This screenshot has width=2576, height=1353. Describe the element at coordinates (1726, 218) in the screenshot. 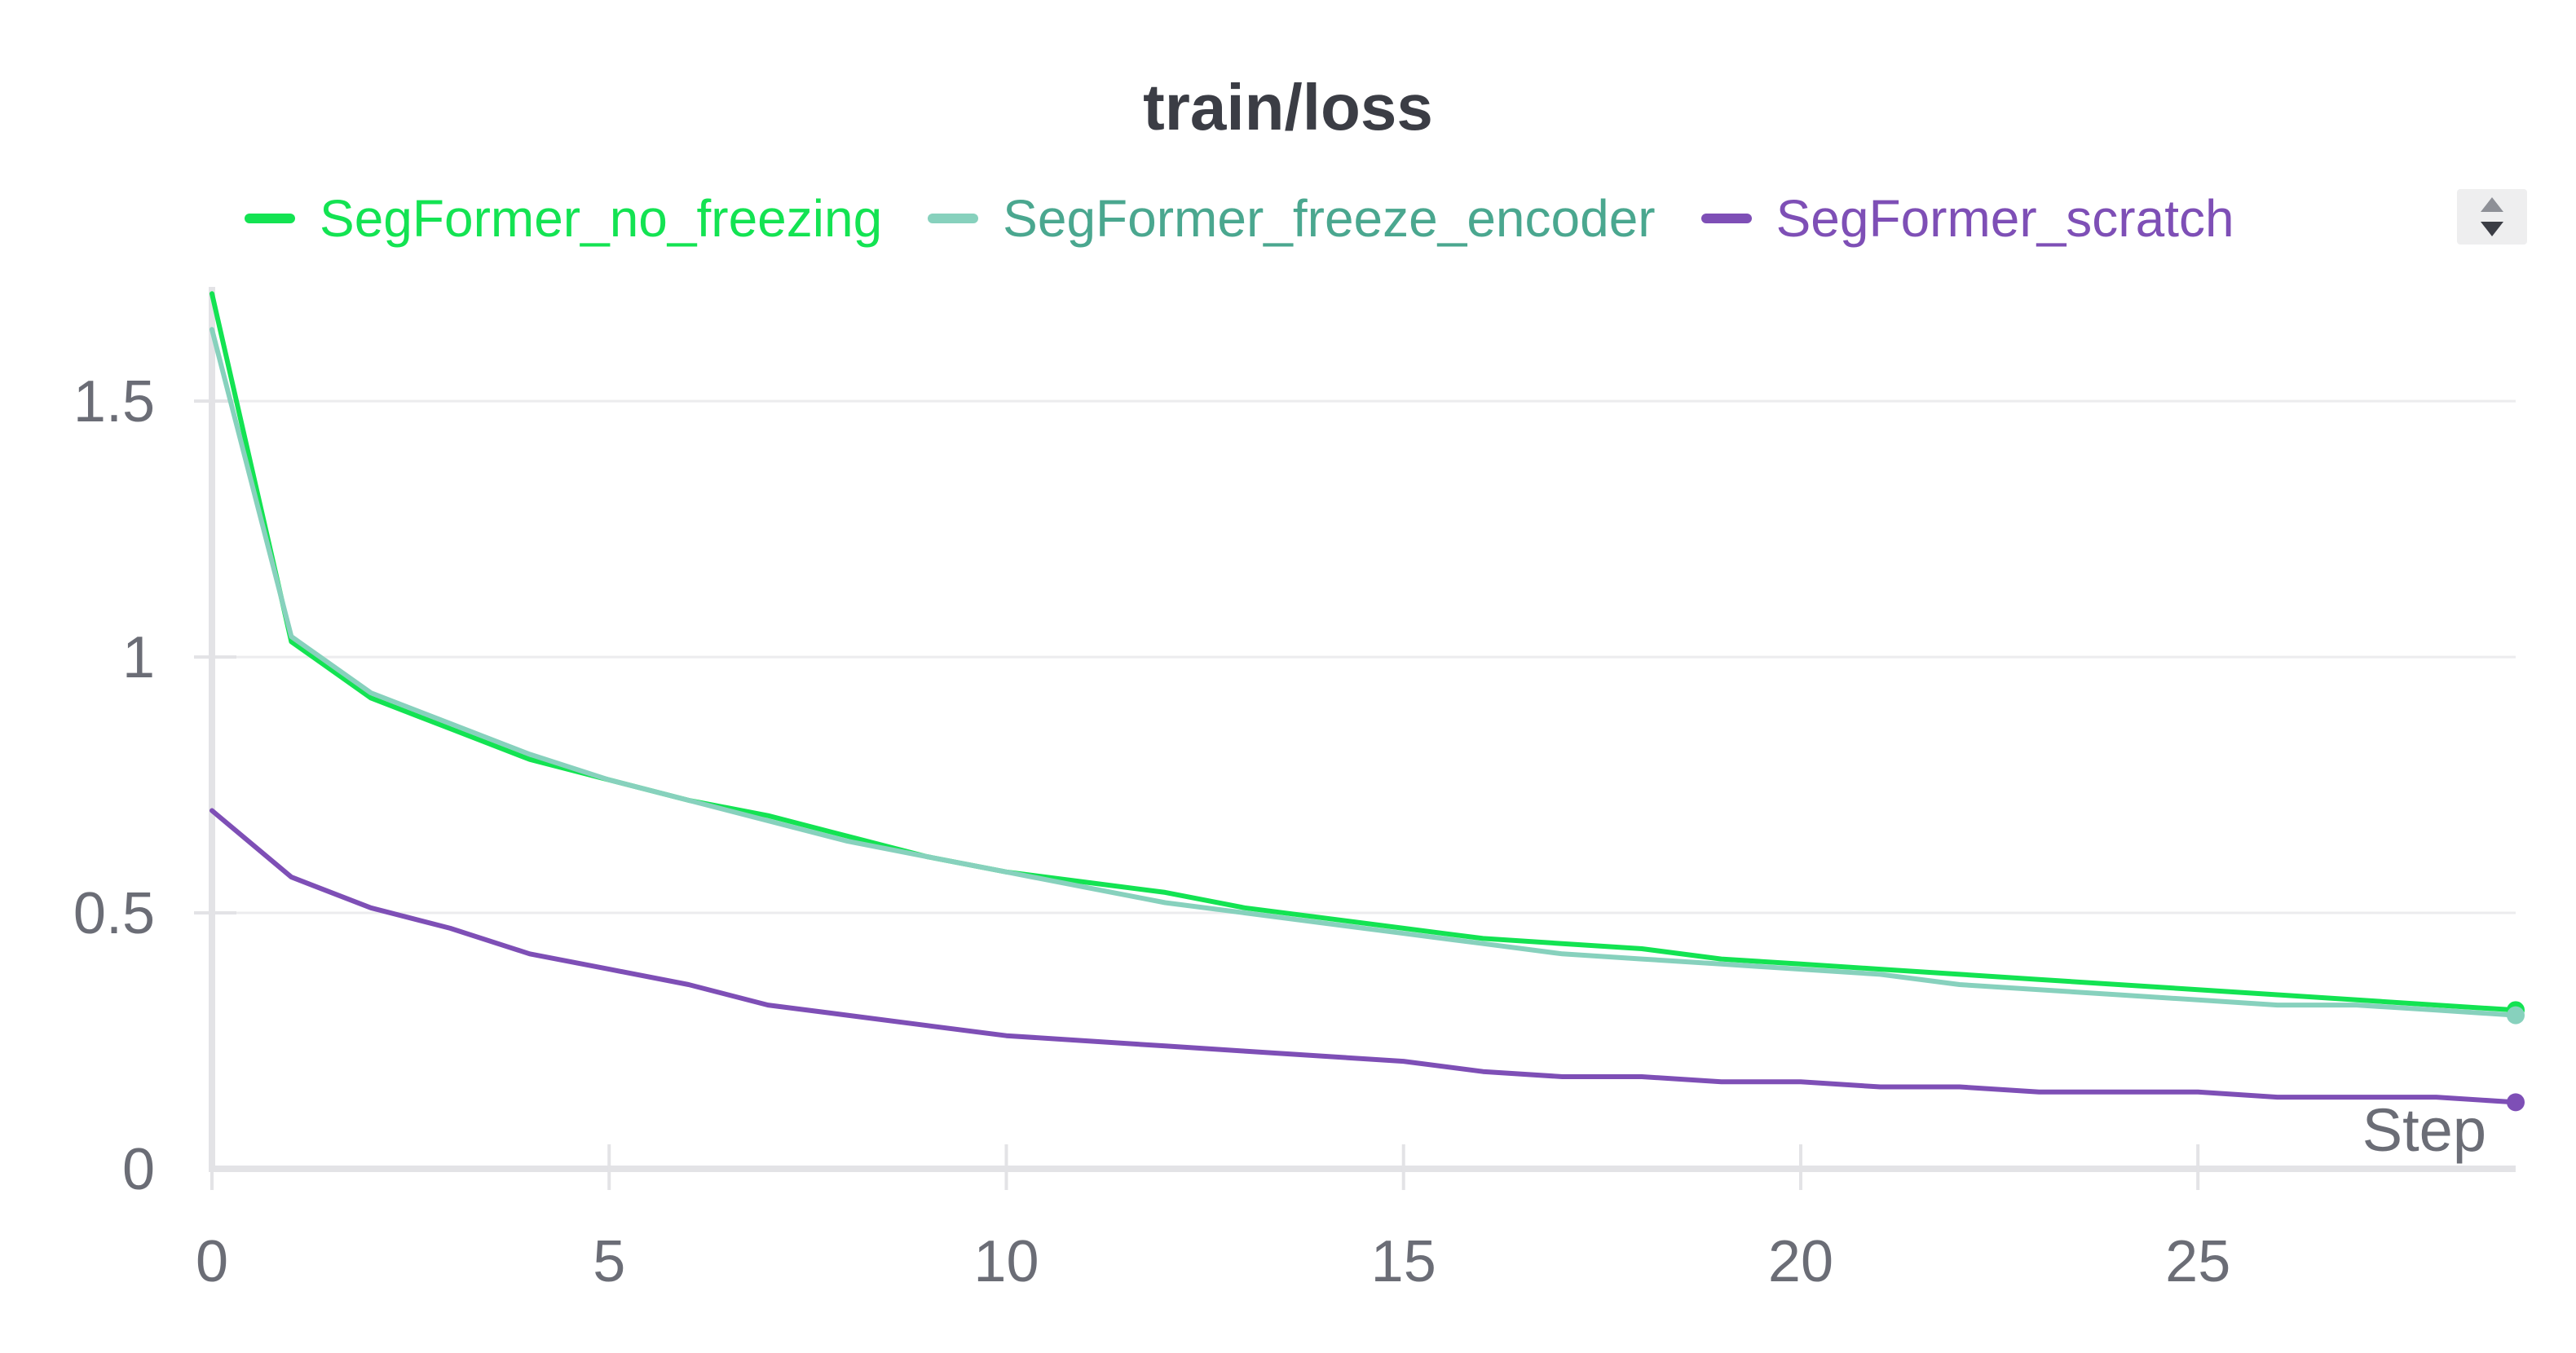

I see `legend-swatch-scratch` at that location.